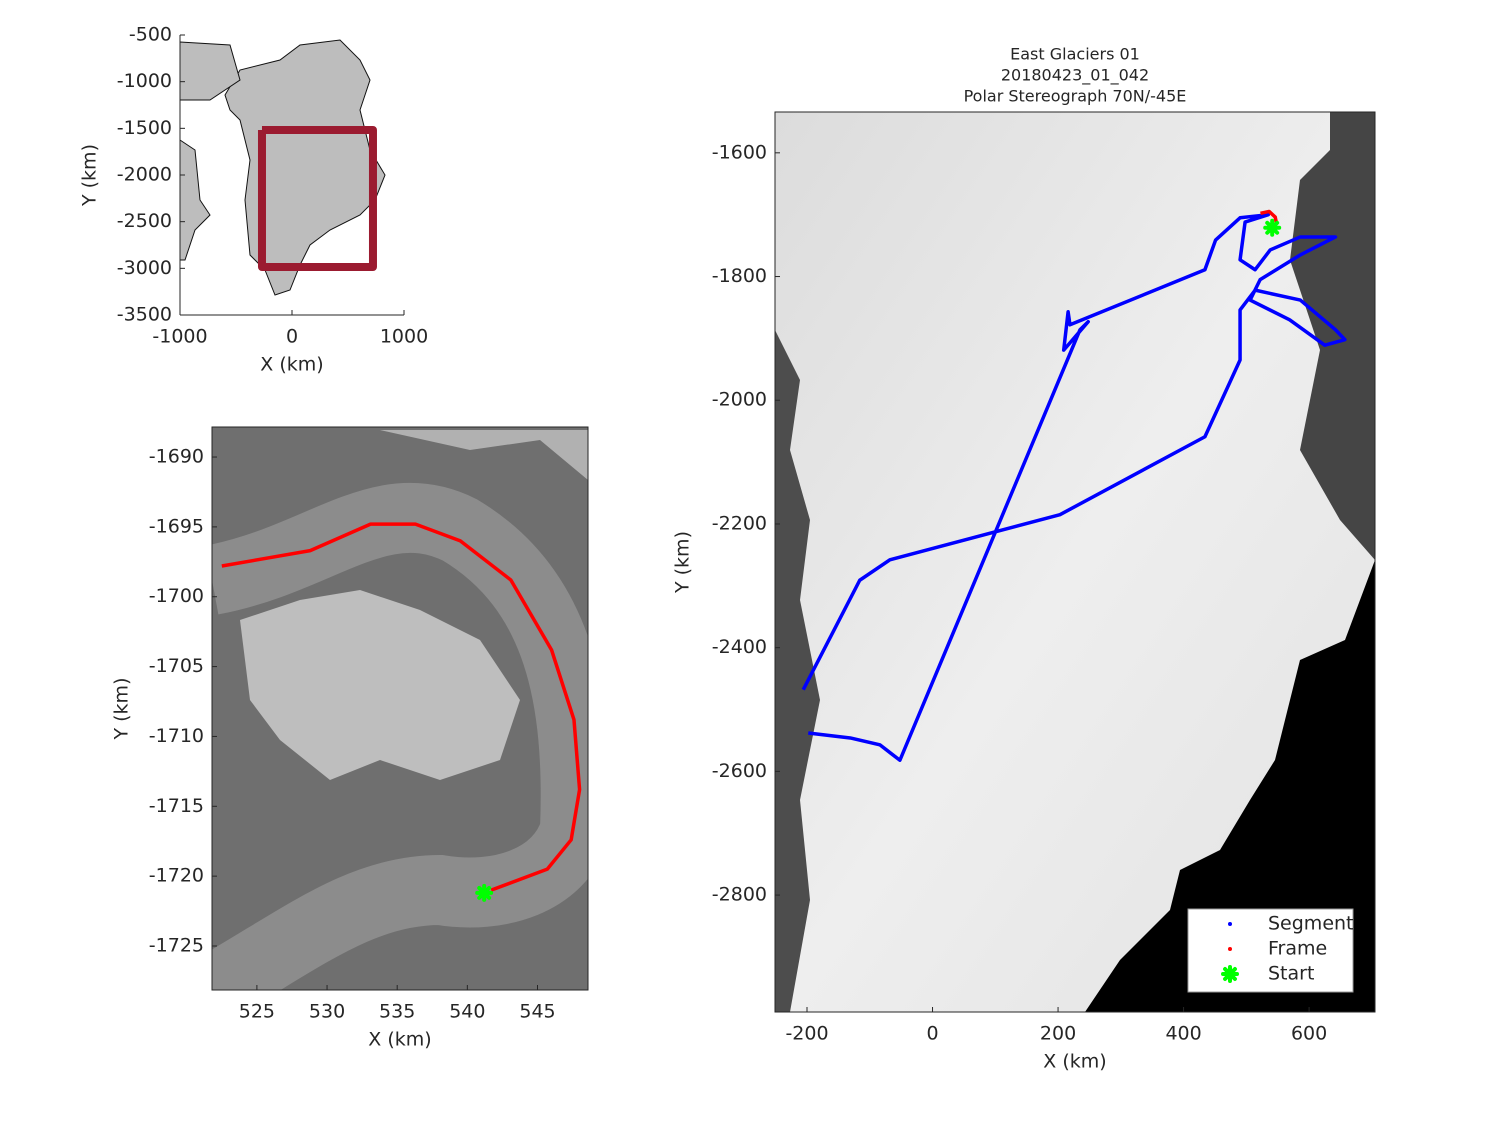 Image resolution: width=1500 pixels, height=1129 pixels. What do you see at coordinates (1183, 1034) in the screenshot?
I see `x-tick-label: 400` at bounding box center [1183, 1034].